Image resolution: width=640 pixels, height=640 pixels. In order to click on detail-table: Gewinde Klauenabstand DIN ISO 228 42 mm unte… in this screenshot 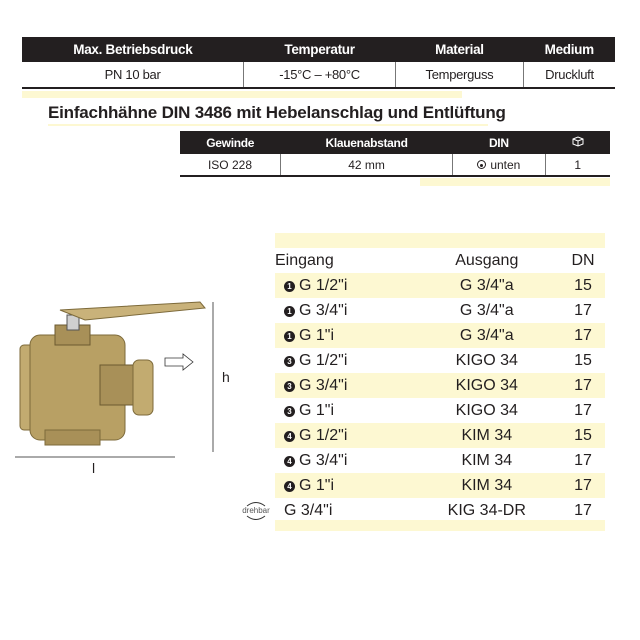, I will do `click(395, 154)`.